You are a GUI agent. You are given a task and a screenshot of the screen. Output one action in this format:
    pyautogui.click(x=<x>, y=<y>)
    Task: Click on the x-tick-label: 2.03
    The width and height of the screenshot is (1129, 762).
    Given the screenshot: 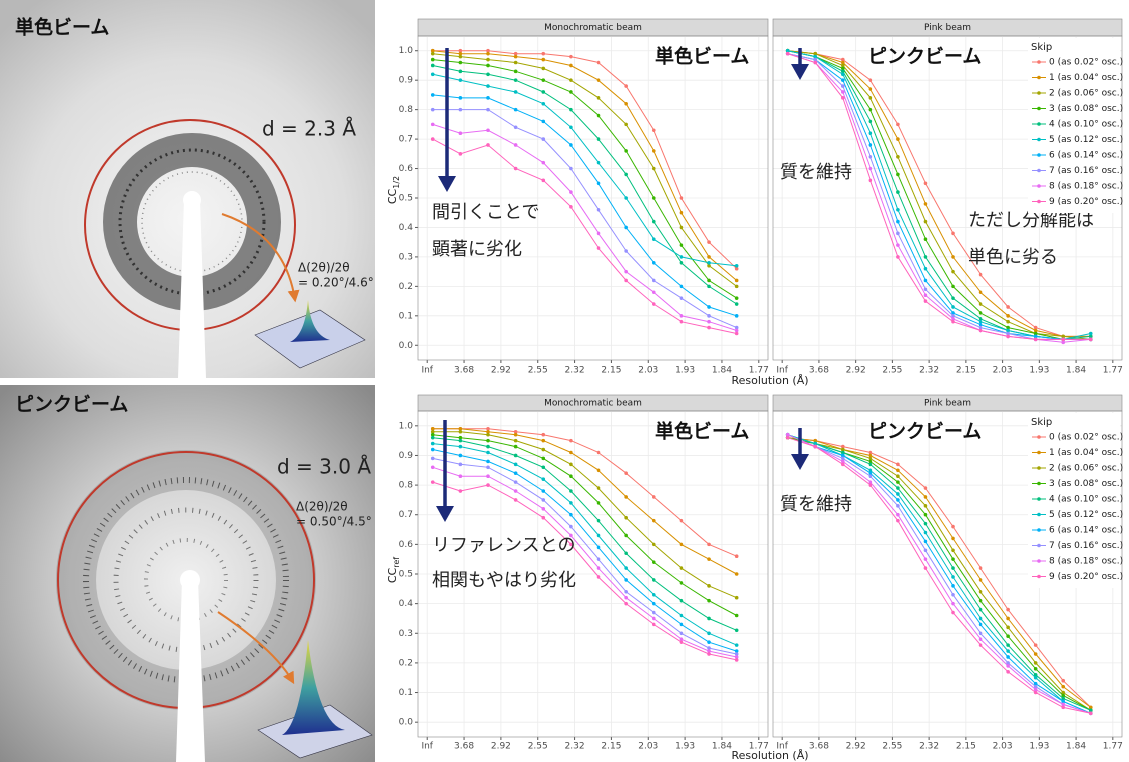 What is the action you would take?
    pyautogui.click(x=648, y=371)
    